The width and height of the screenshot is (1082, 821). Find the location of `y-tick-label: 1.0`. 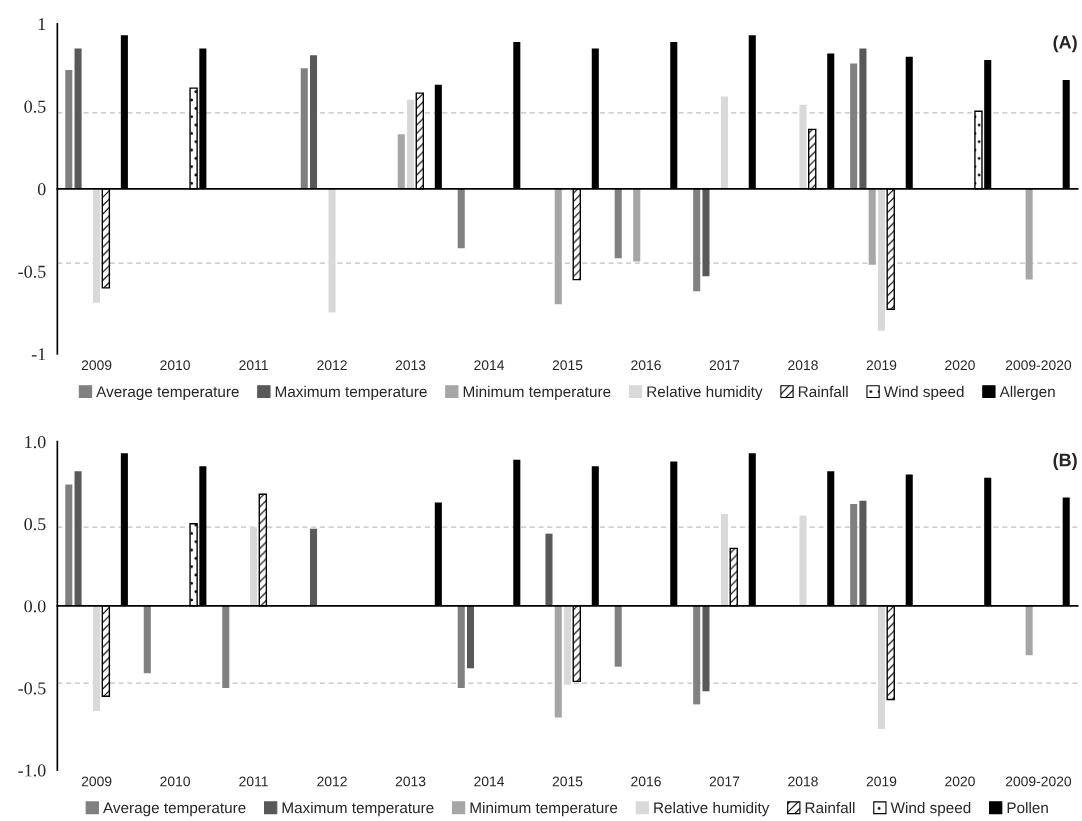

y-tick-label: 1.0 is located at coordinates (35, 442).